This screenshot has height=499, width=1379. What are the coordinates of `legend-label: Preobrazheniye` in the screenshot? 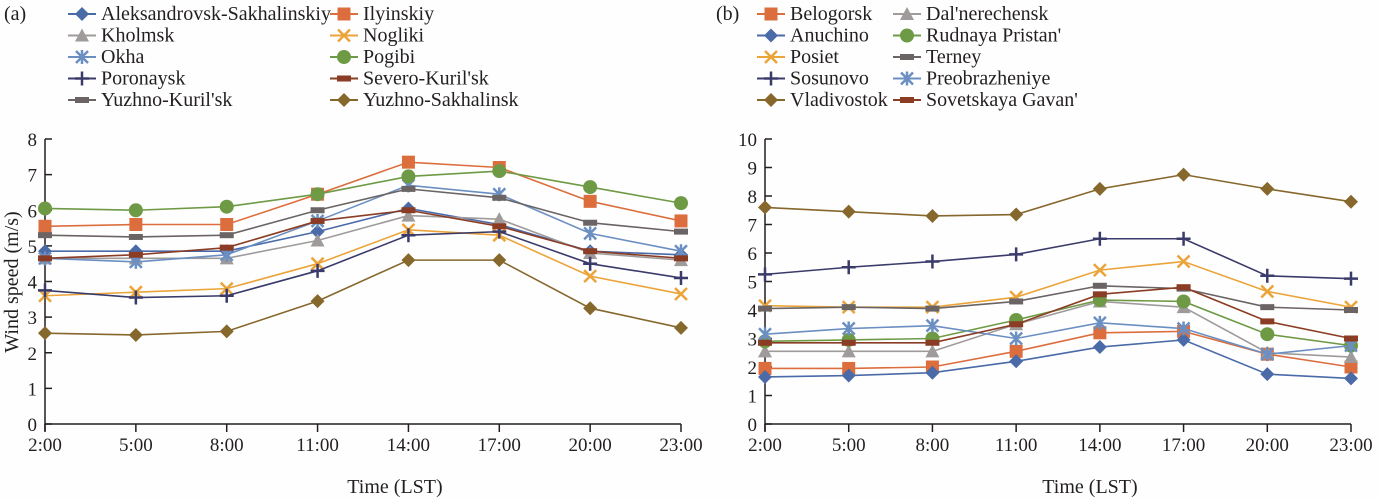 It's located at (988, 79).